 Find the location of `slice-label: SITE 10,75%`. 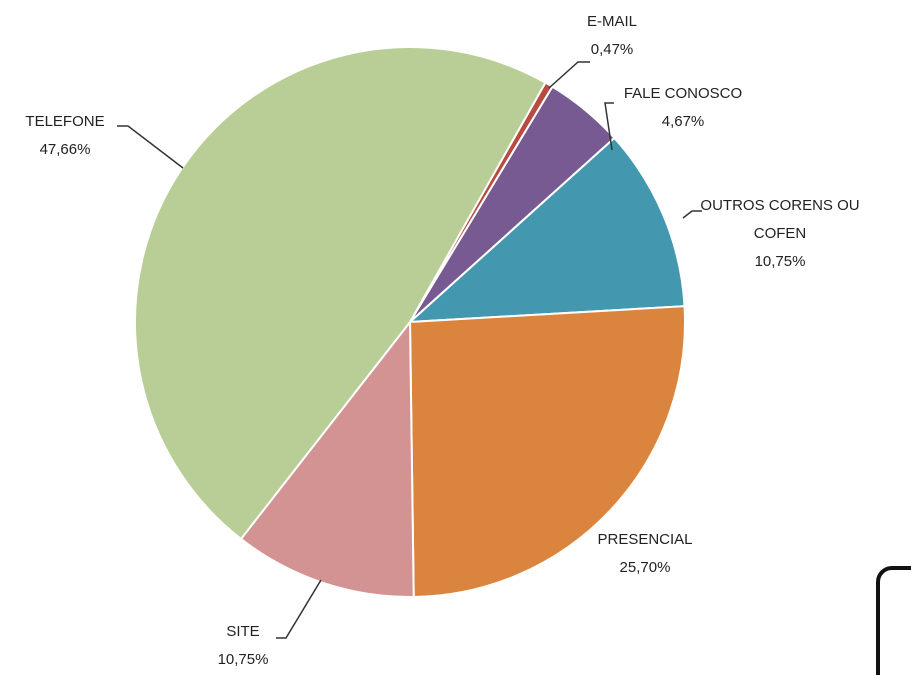

slice-label: SITE 10,75% is located at coordinates (243, 646).